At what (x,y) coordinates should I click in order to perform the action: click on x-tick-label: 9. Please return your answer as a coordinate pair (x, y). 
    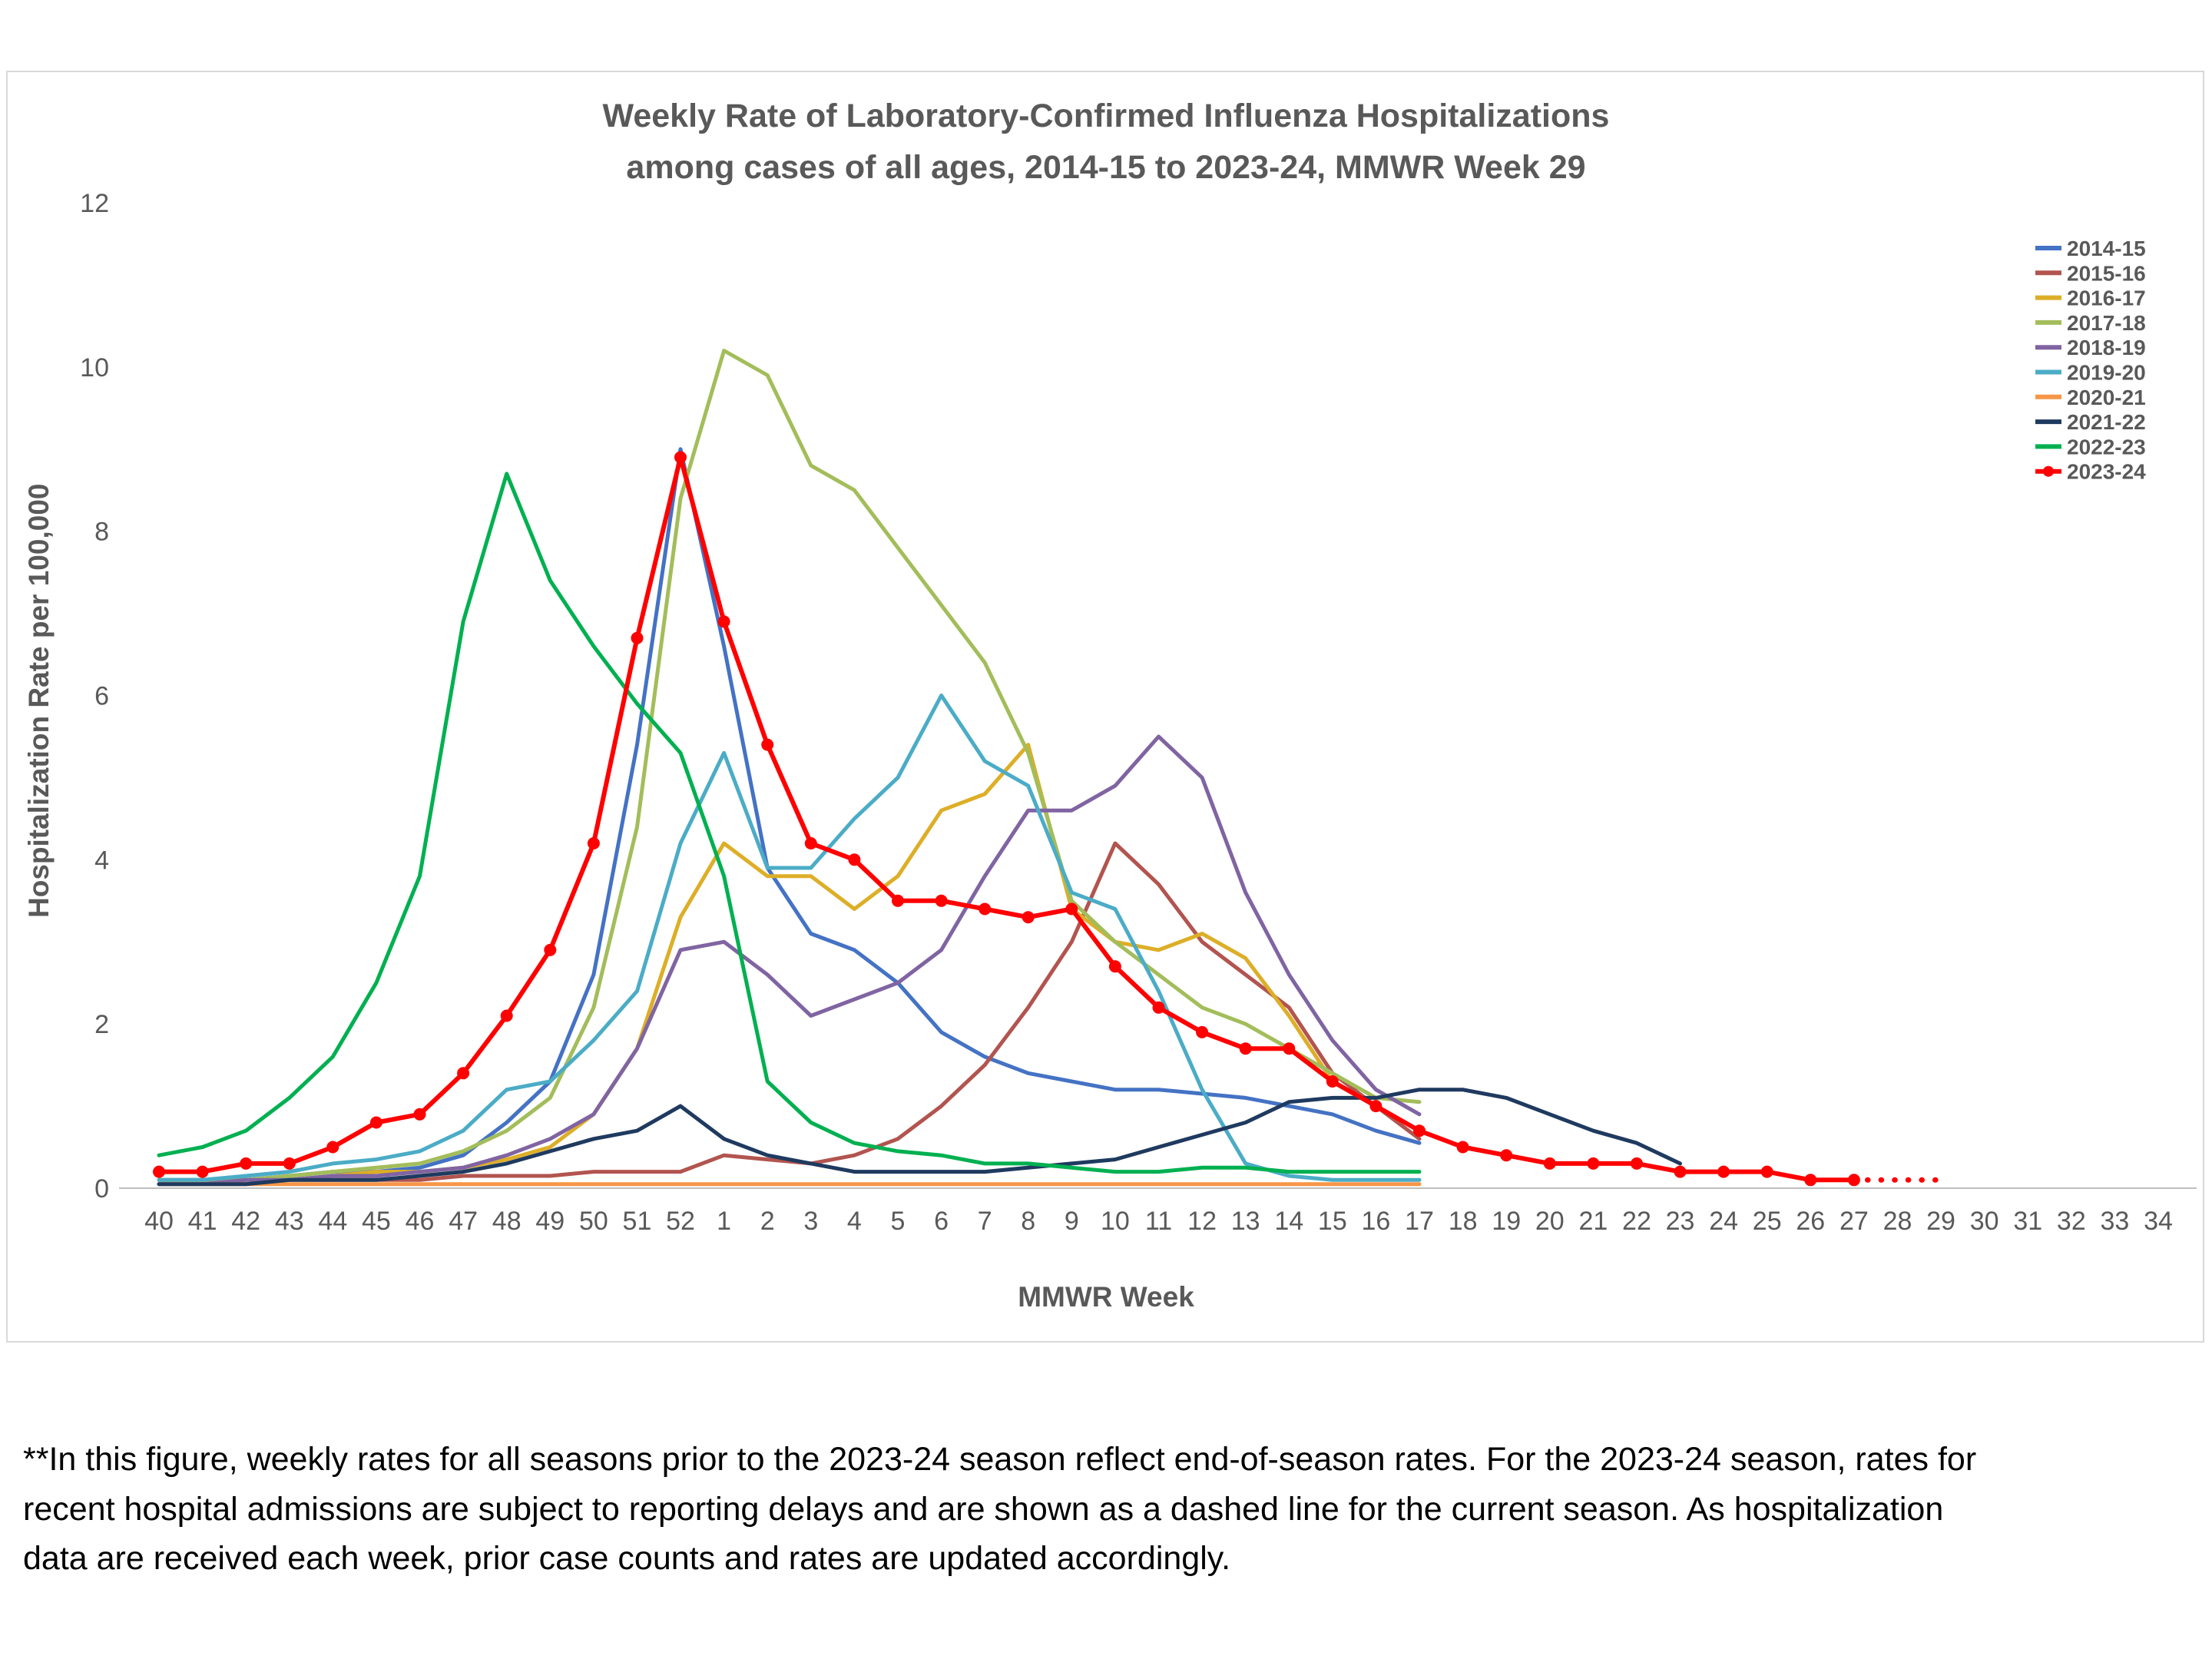
    Looking at the image, I should click on (1072, 1221).